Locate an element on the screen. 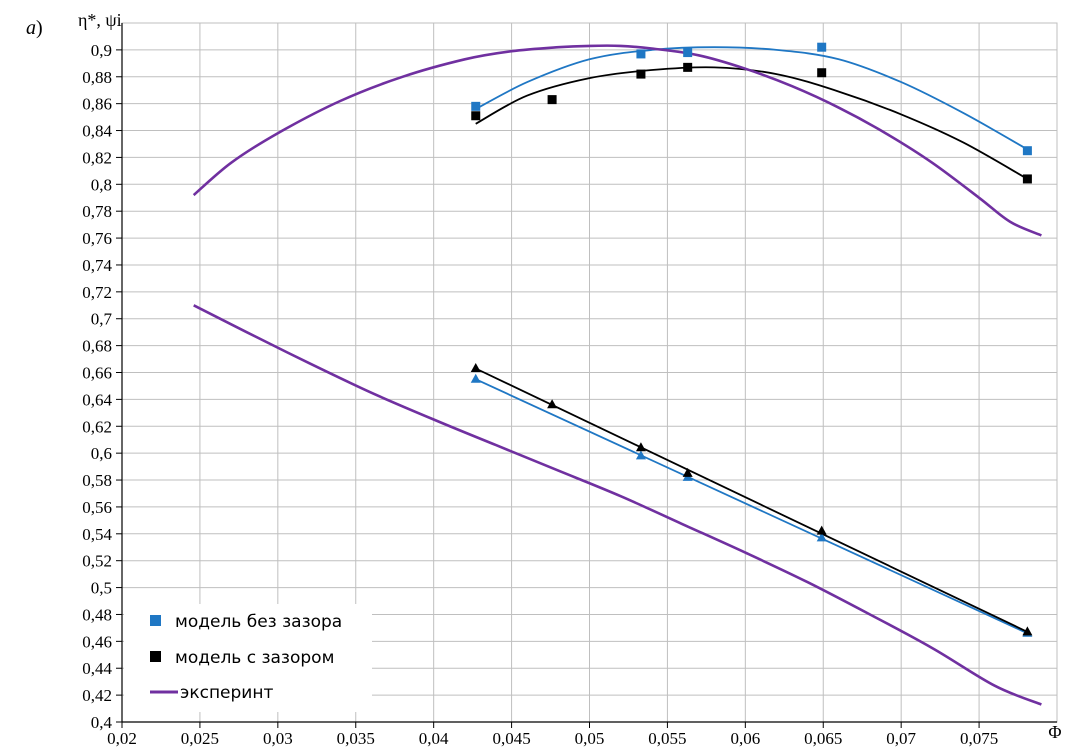 Image resolution: width=1072 pixels, height=756 pixels. y-axis-title: η*, ψi is located at coordinates (100, 20).